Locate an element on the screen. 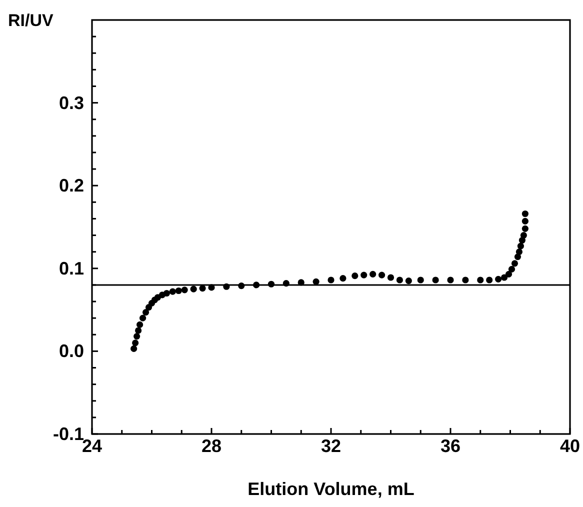 The height and width of the screenshot is (507, 583). x-tick-label: 28 is located at coordinates (211, 446).